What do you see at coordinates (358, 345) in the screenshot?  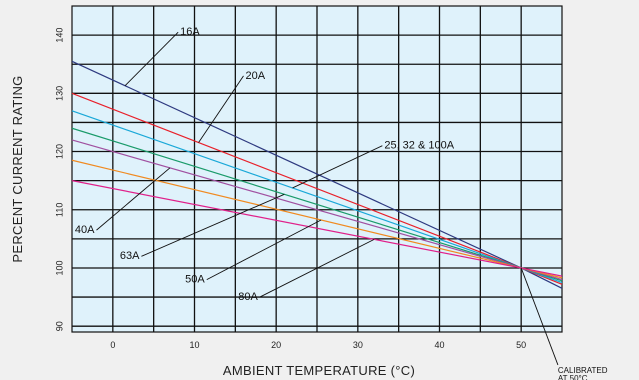 I see `x-tick-label: 30` at bounding box center [358, 345].